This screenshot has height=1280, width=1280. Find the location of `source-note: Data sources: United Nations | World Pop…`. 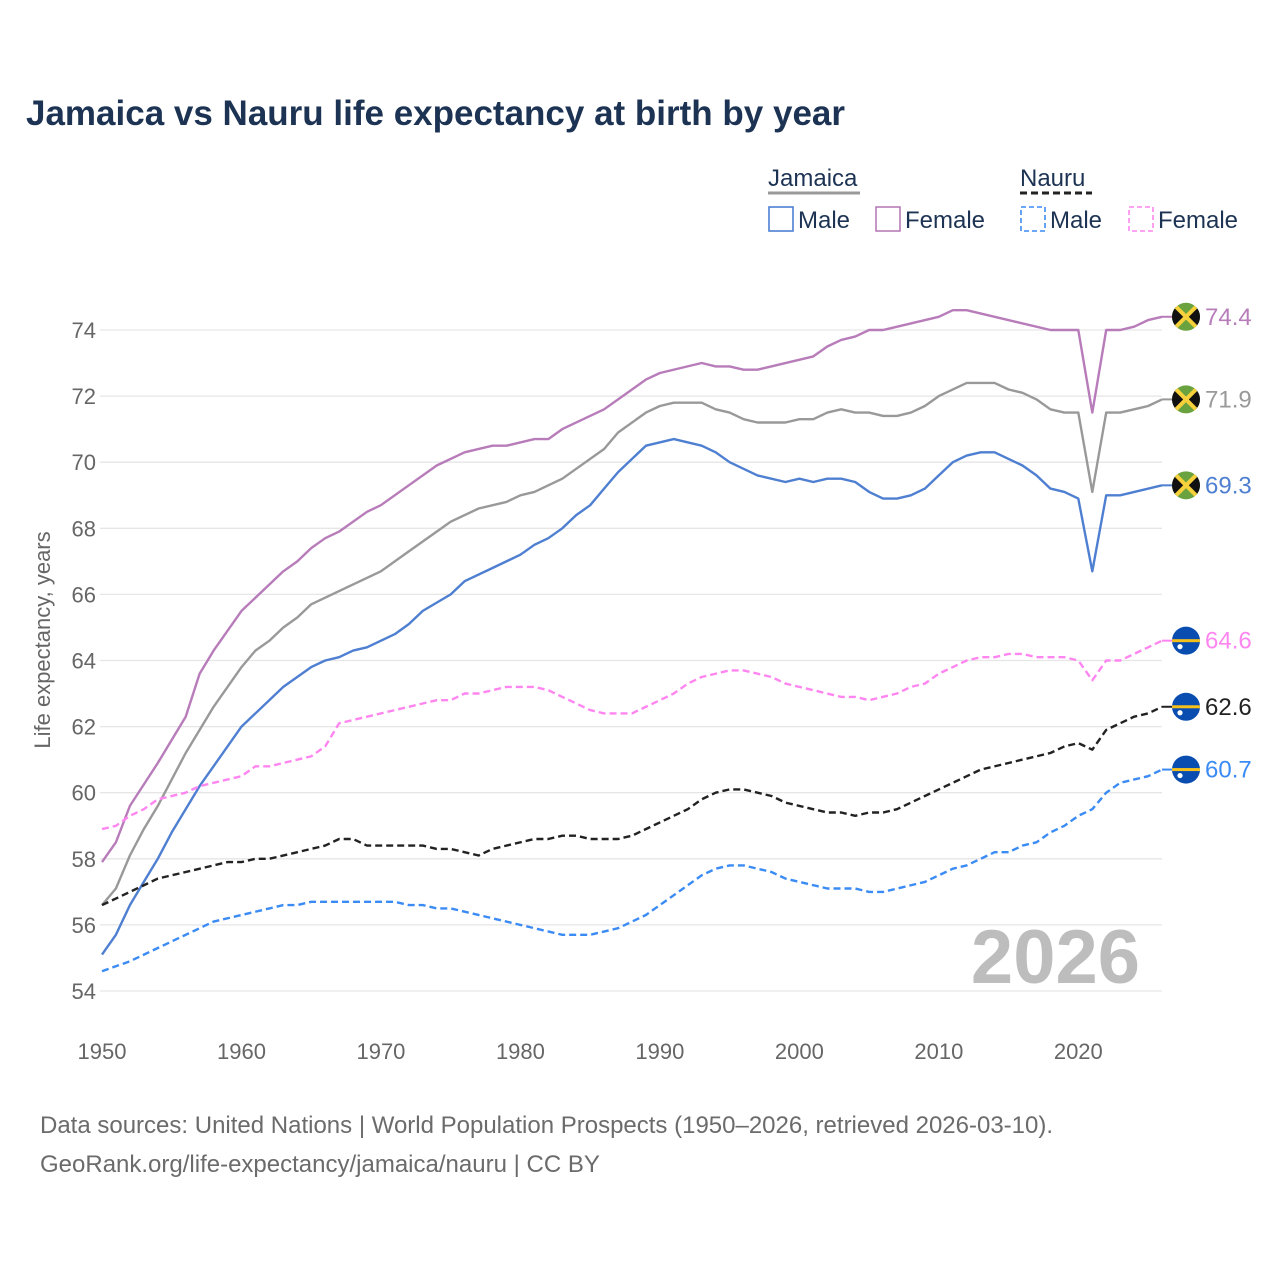

source-note: Data sources: United Nations | World Pop… is located at coordinates (546, 1145).